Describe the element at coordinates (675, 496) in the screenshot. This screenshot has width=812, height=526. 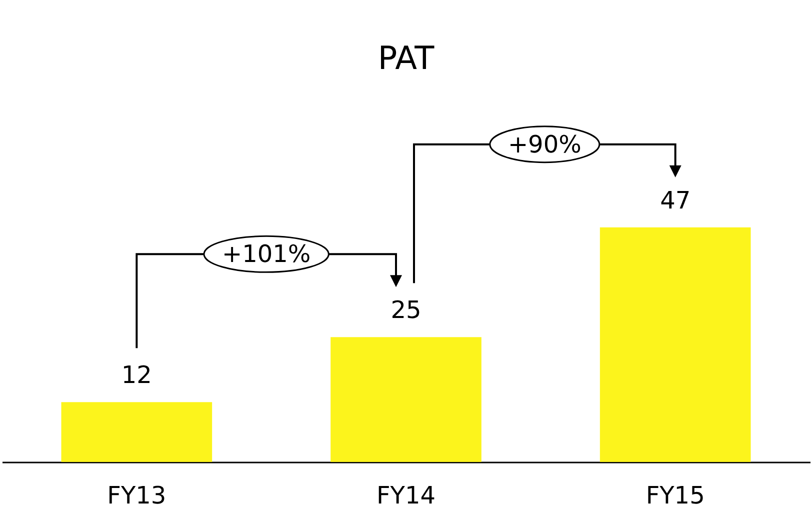
I see `x-tick-label: FY15` at that location.